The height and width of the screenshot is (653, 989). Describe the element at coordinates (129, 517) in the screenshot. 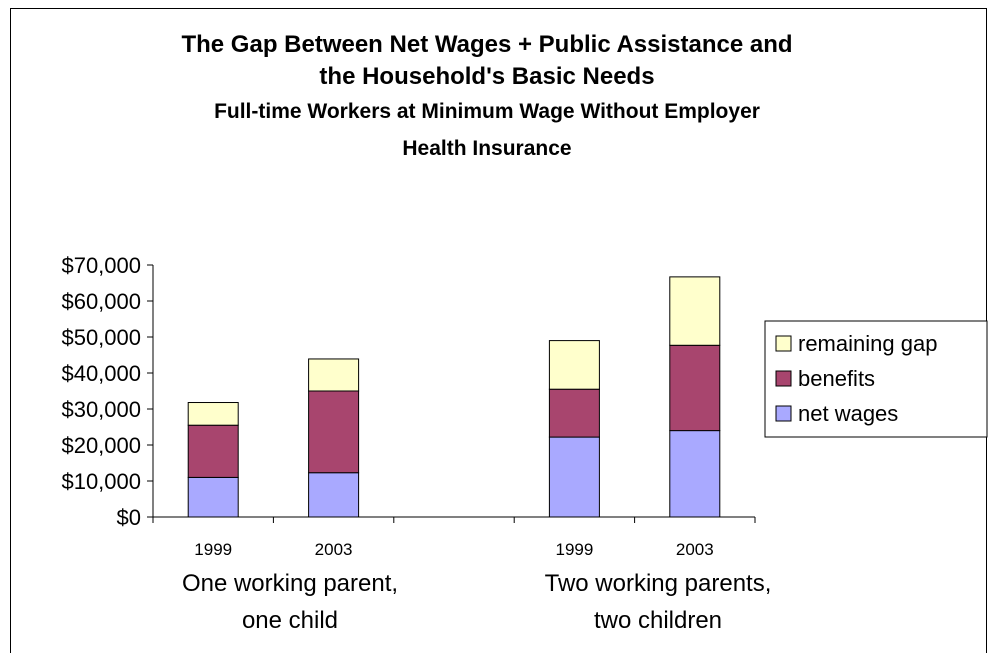

I see `y-tick-label: $0` at that location.